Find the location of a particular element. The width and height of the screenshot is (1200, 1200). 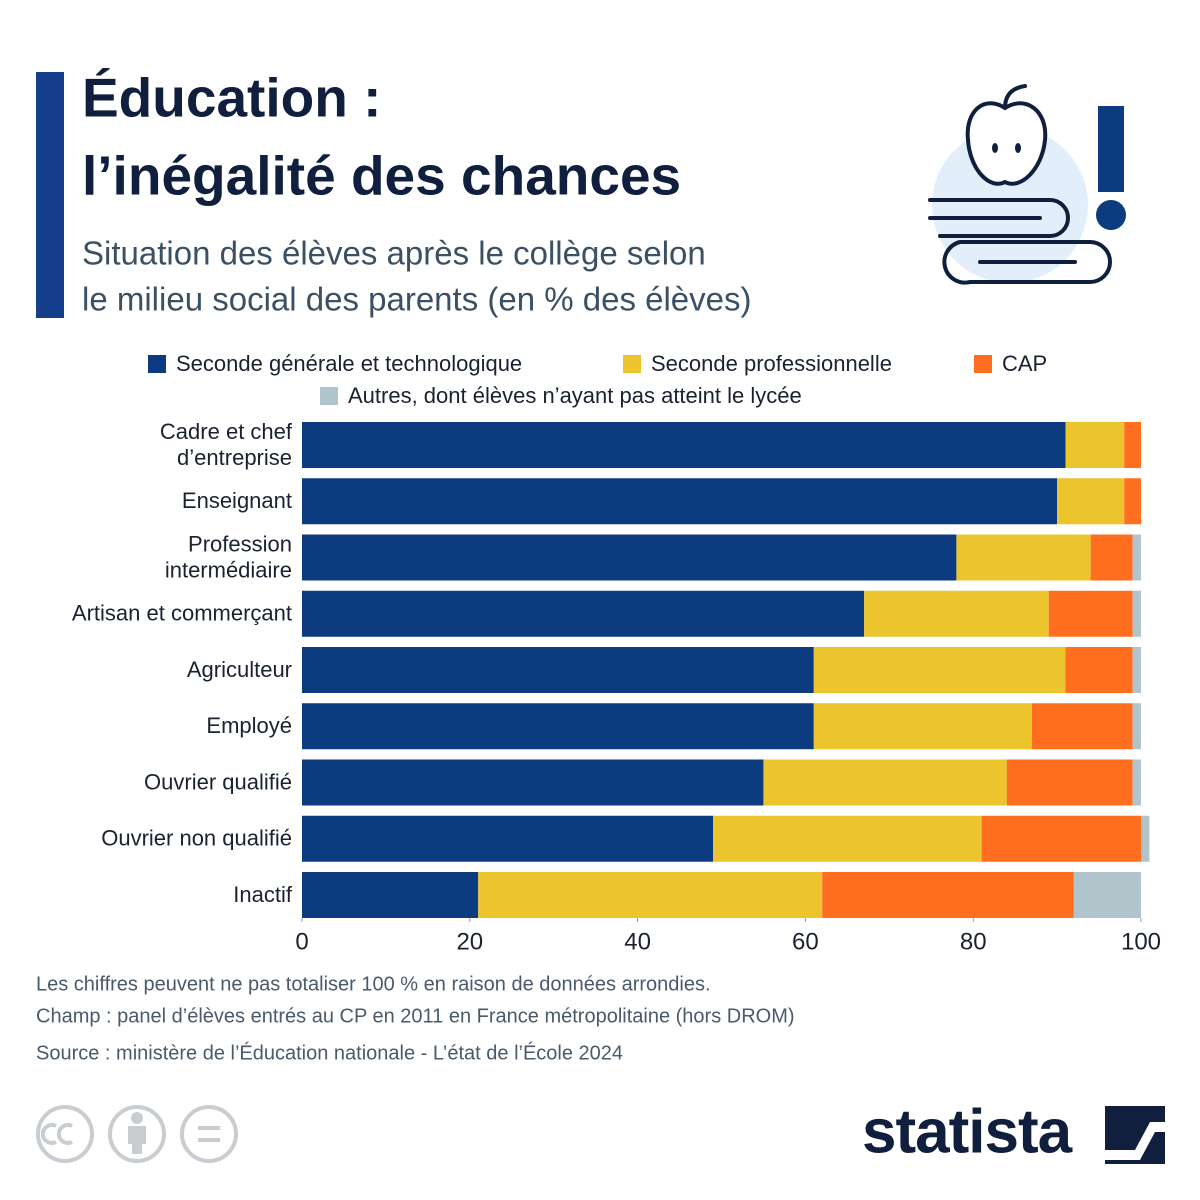

x-tick-label: 60 is located at coordinates (805, 941).